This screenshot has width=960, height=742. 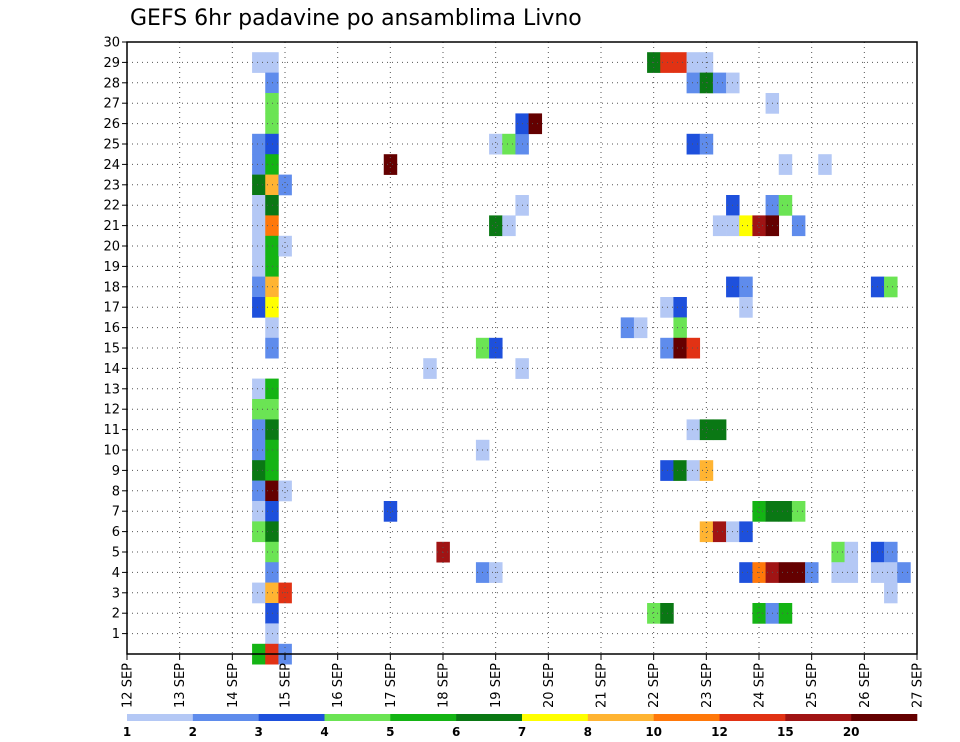 I want to click on x-tick-label: 26 SEP, so click(x=865, y=685).